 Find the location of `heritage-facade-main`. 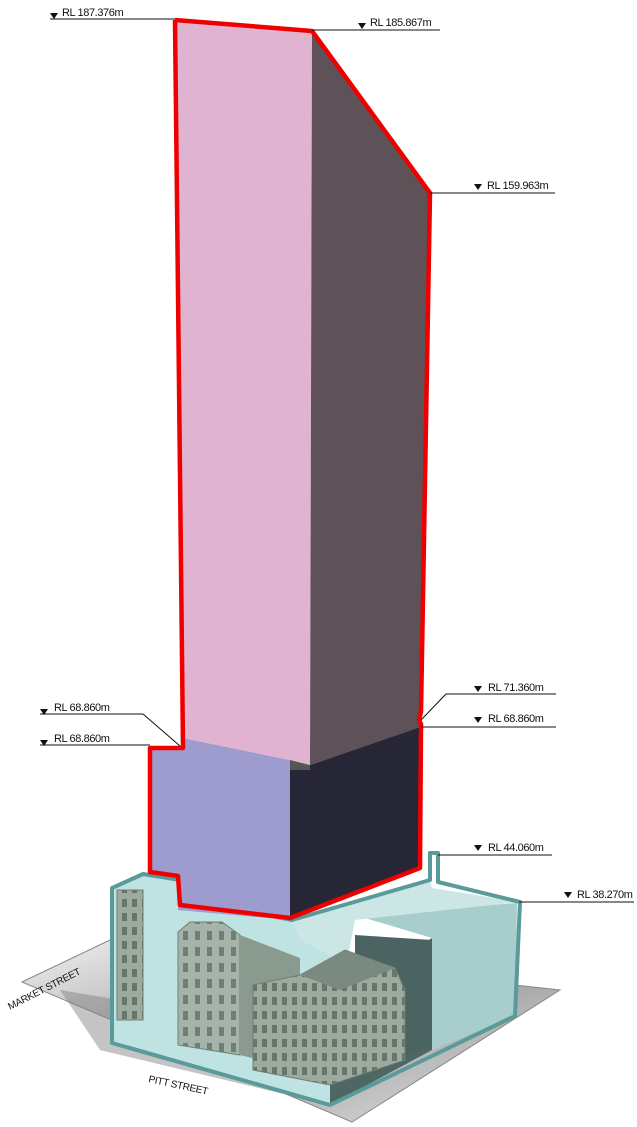

heritage-facade-main is located at coordinates (209, 988).